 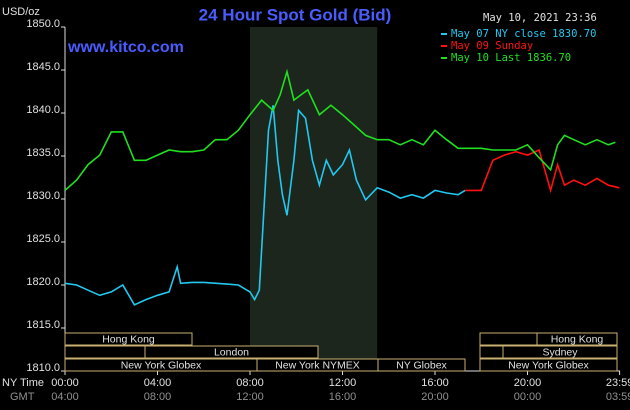 What do you see at coordinates (23, 383) in the screenshot?
I see `x-axis-label: NY Time` at bounding box center [23, 383].